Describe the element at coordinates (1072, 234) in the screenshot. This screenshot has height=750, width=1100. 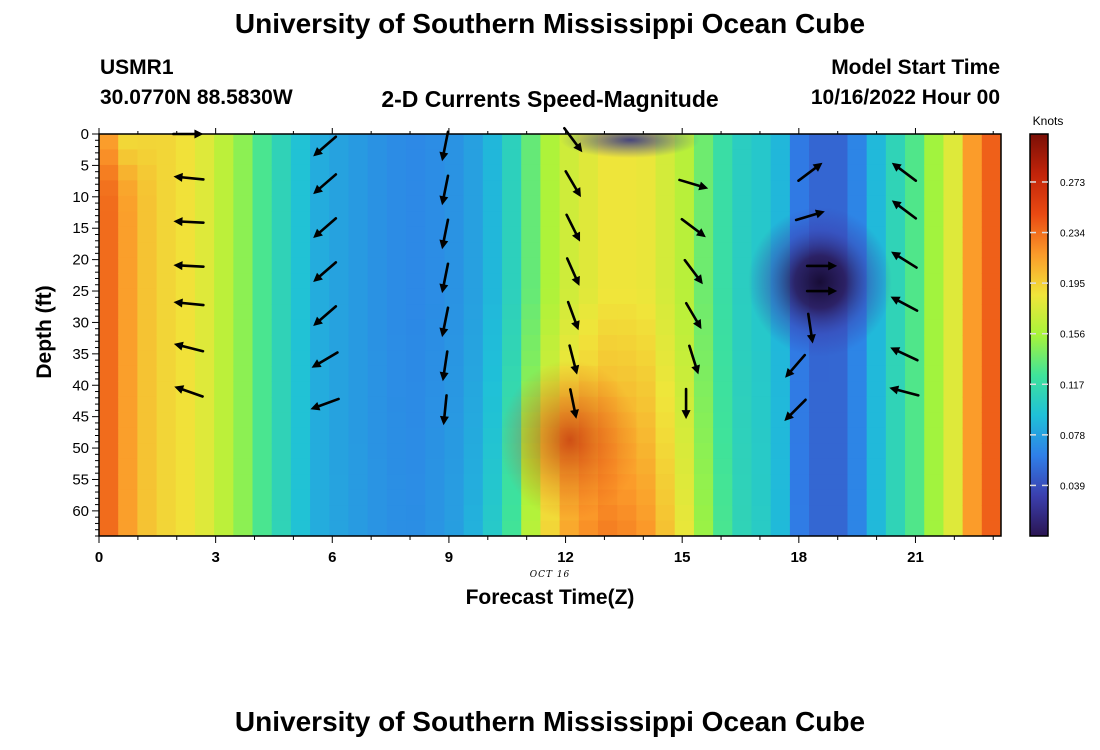
I see `colorbar-tick-label: 0.234` at that location.